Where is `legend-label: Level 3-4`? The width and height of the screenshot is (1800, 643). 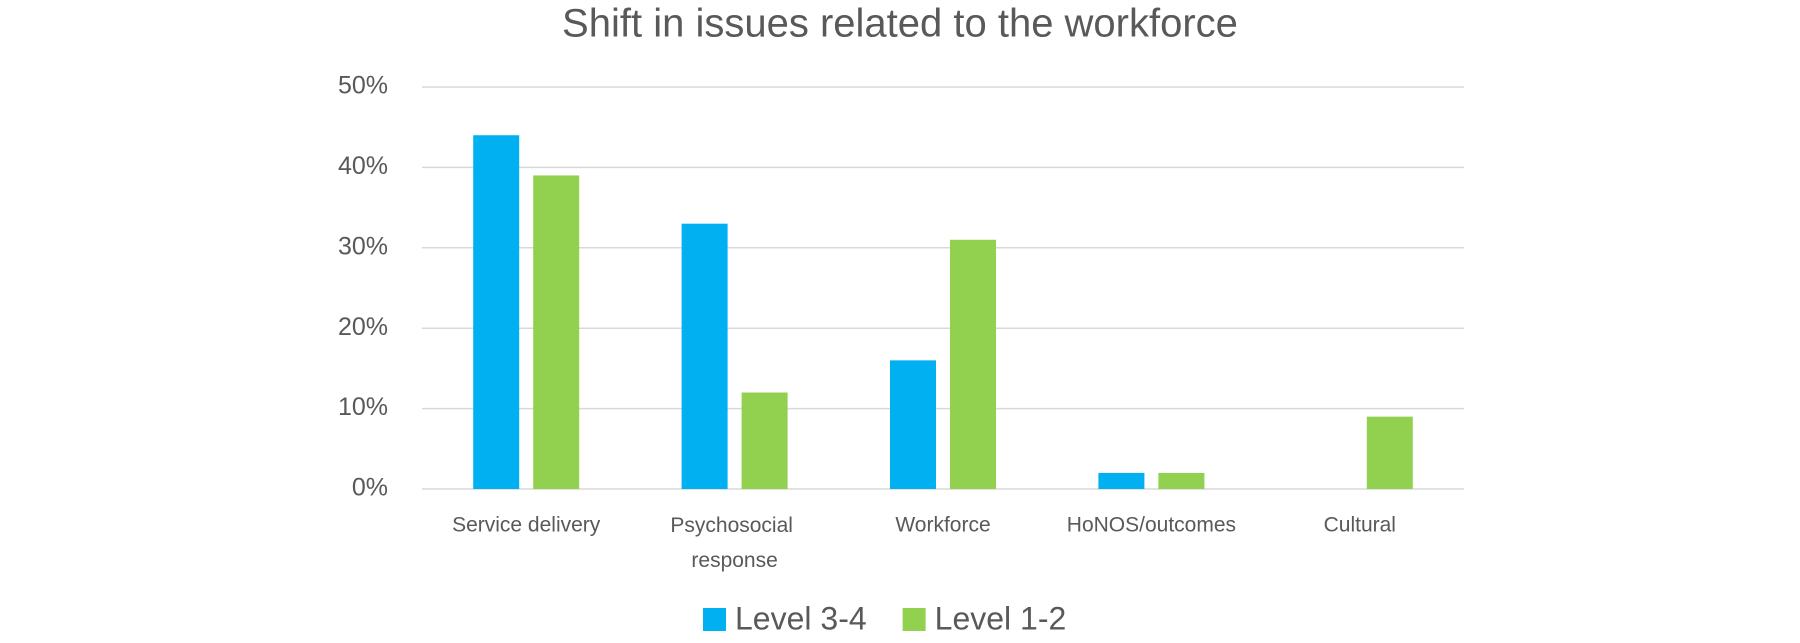
legend-label: Level 3-4 is located at coordinates (801, 618).